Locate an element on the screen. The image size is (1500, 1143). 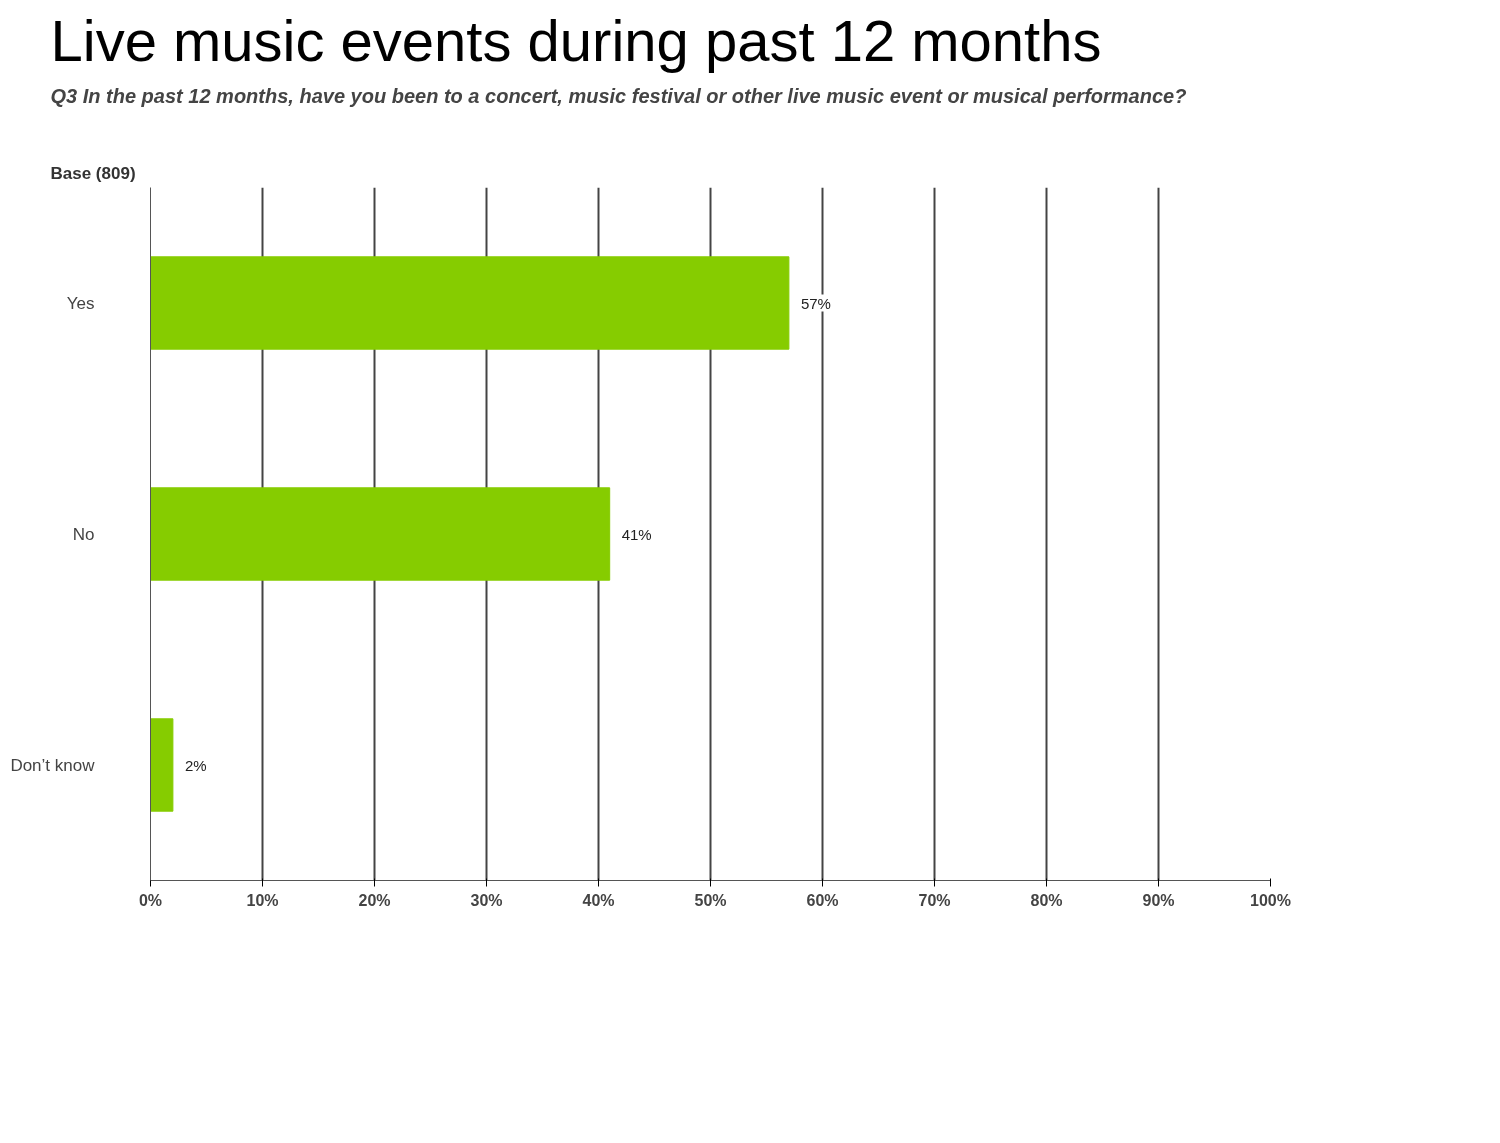
x-tick-label: 30% is located at coordinates (486, 900).